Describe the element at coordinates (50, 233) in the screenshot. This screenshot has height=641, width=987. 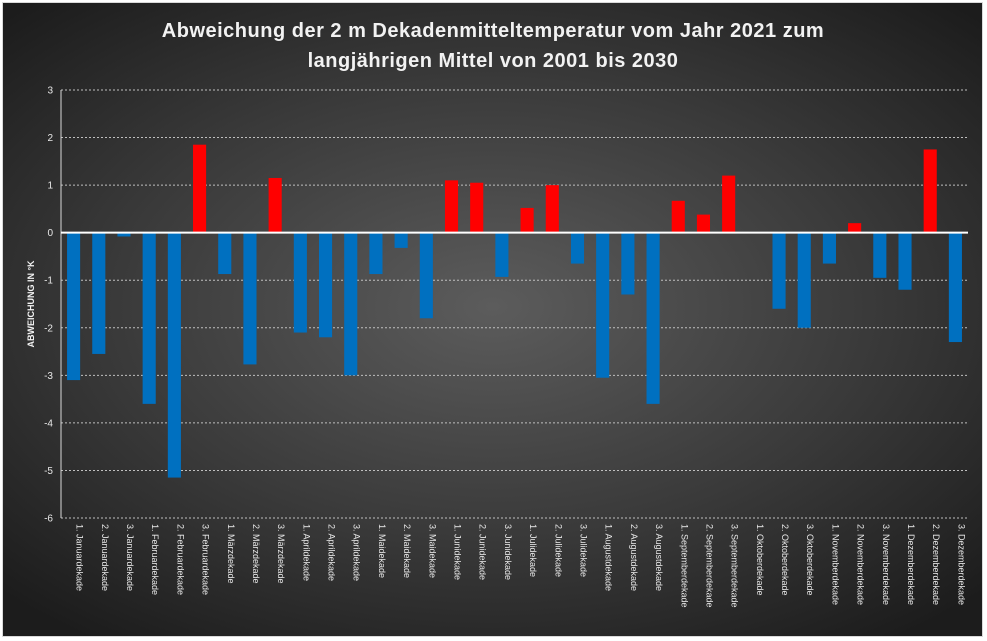
I see `y-tick-label: 0` at that location.